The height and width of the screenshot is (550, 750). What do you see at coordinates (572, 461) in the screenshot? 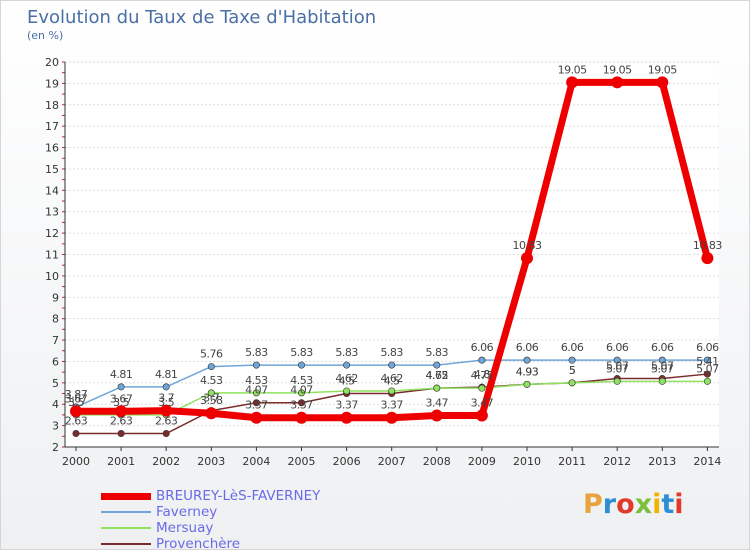
I see `x-tick-label: 2011` at bounding box center [572, 461].